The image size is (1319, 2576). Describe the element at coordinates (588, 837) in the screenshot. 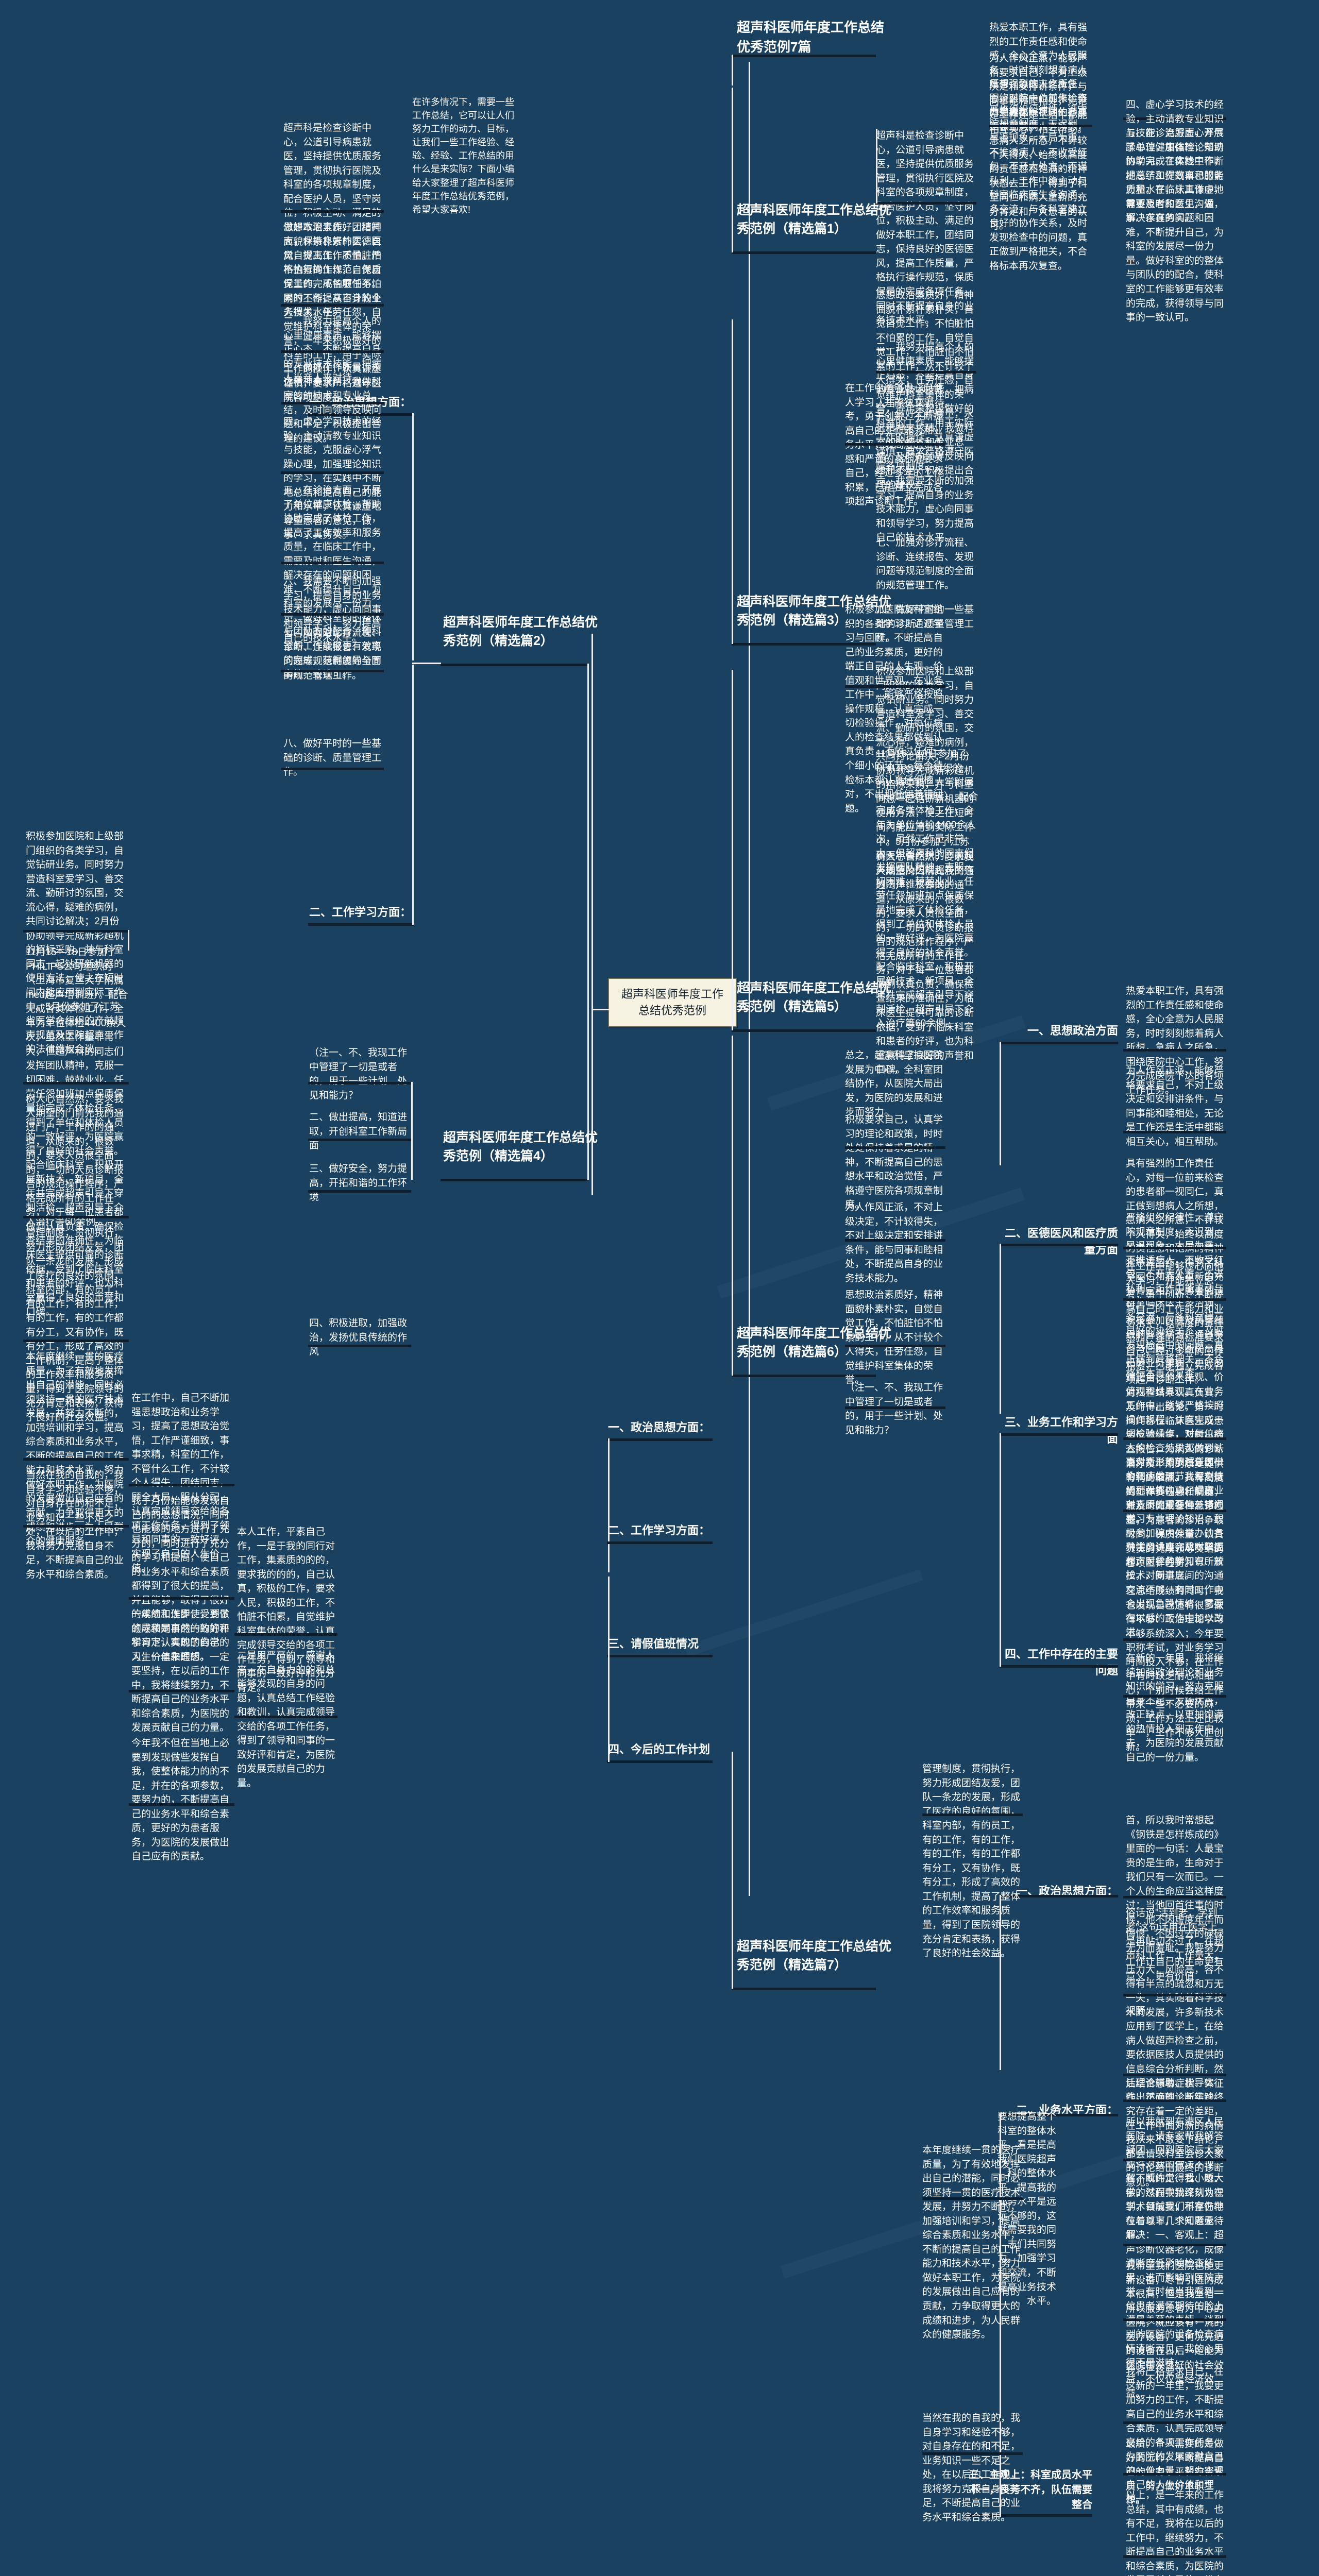

I see `branch-2-stem` at that location.